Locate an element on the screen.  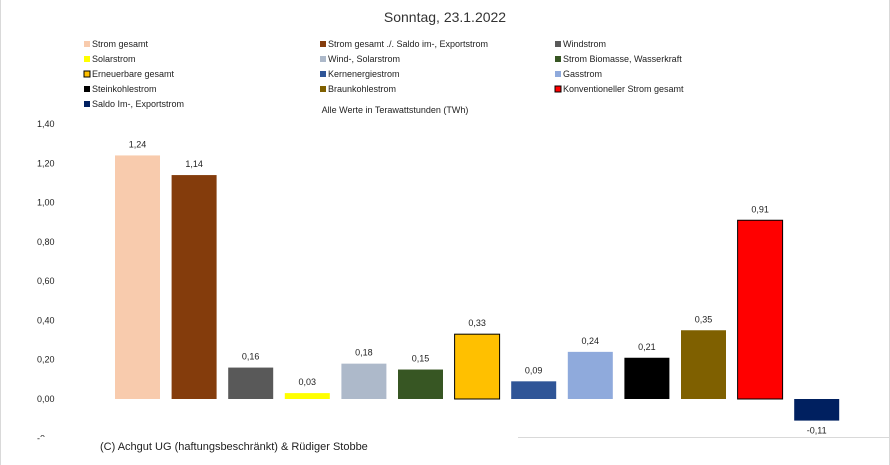
bar-gasstrom is located at coordinates (590, 375).